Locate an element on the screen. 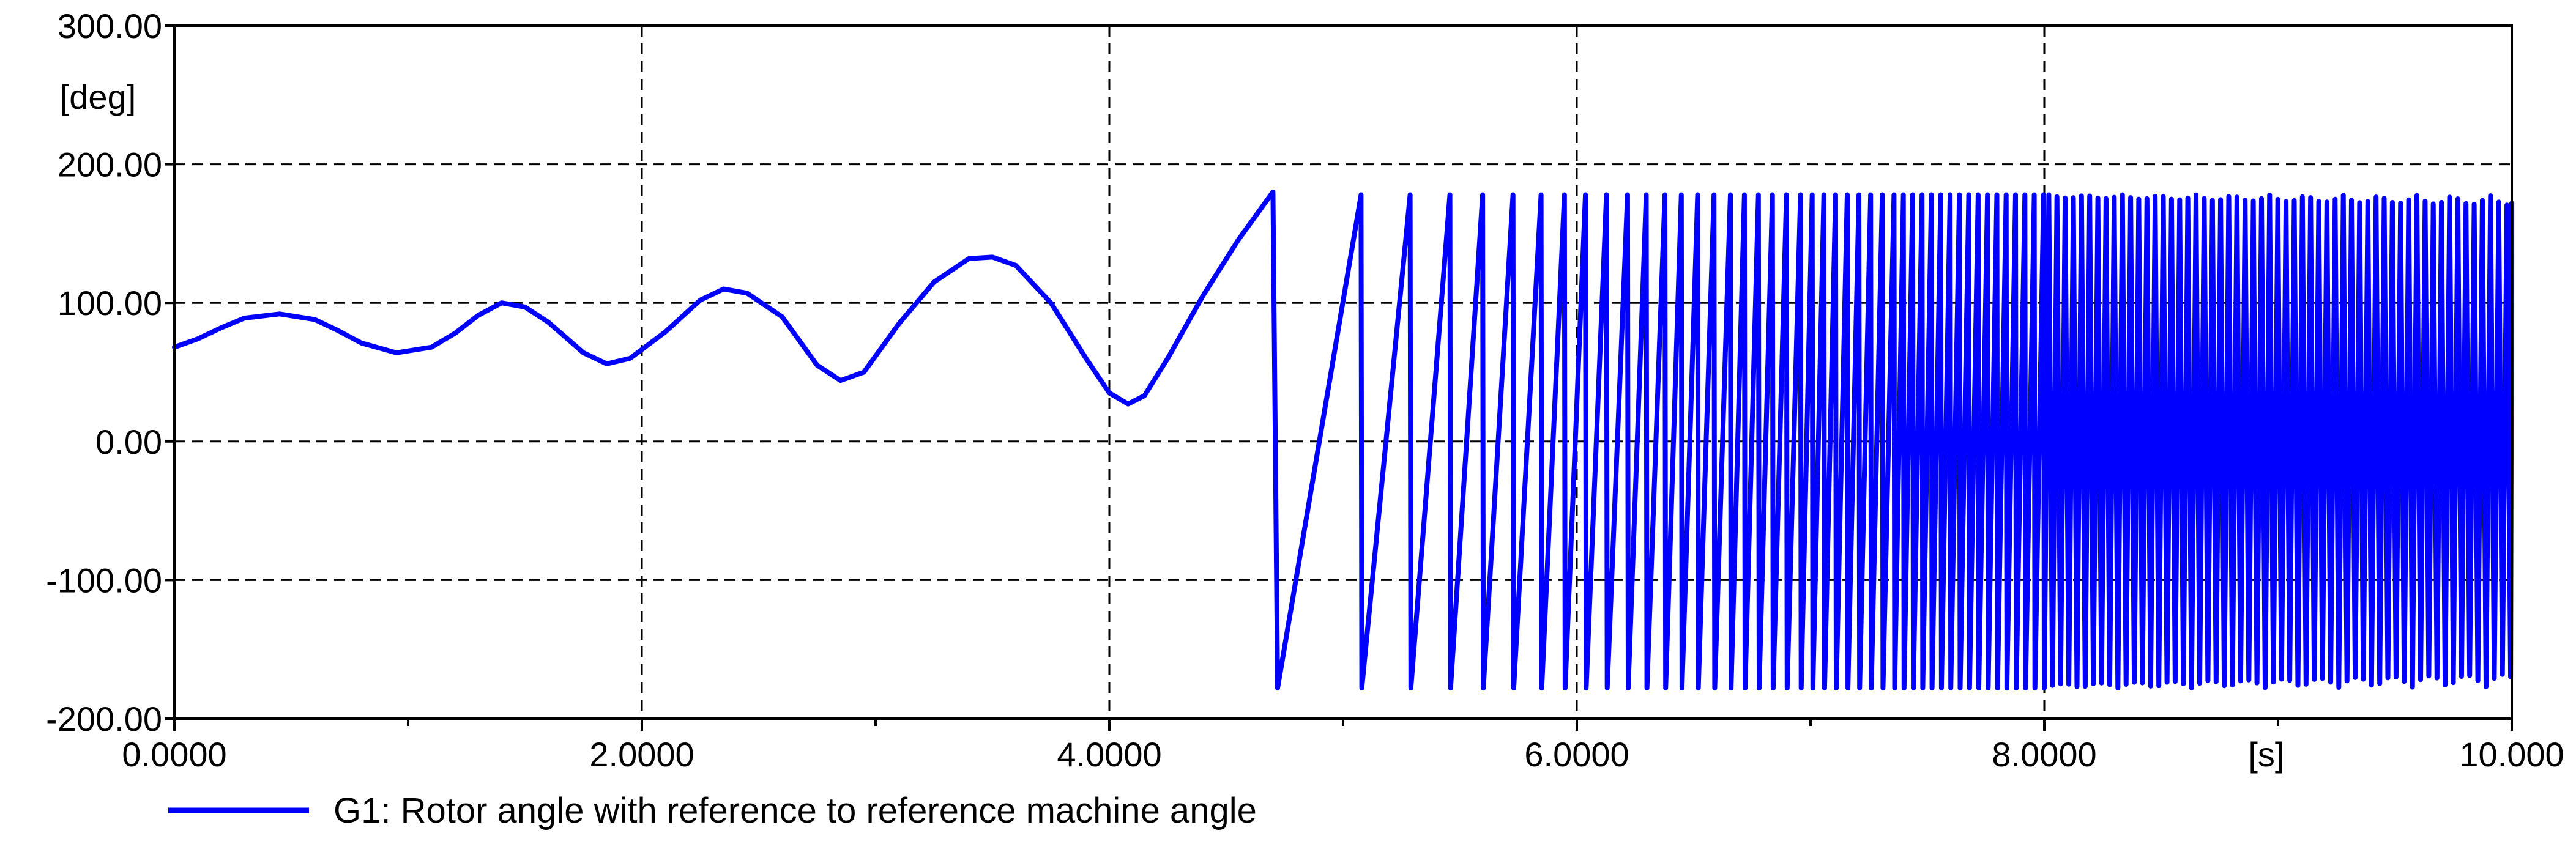 The height and width of the screenshot is (844, 2576). y-tick-label: 100.00 is located at coordinates (110, 303).